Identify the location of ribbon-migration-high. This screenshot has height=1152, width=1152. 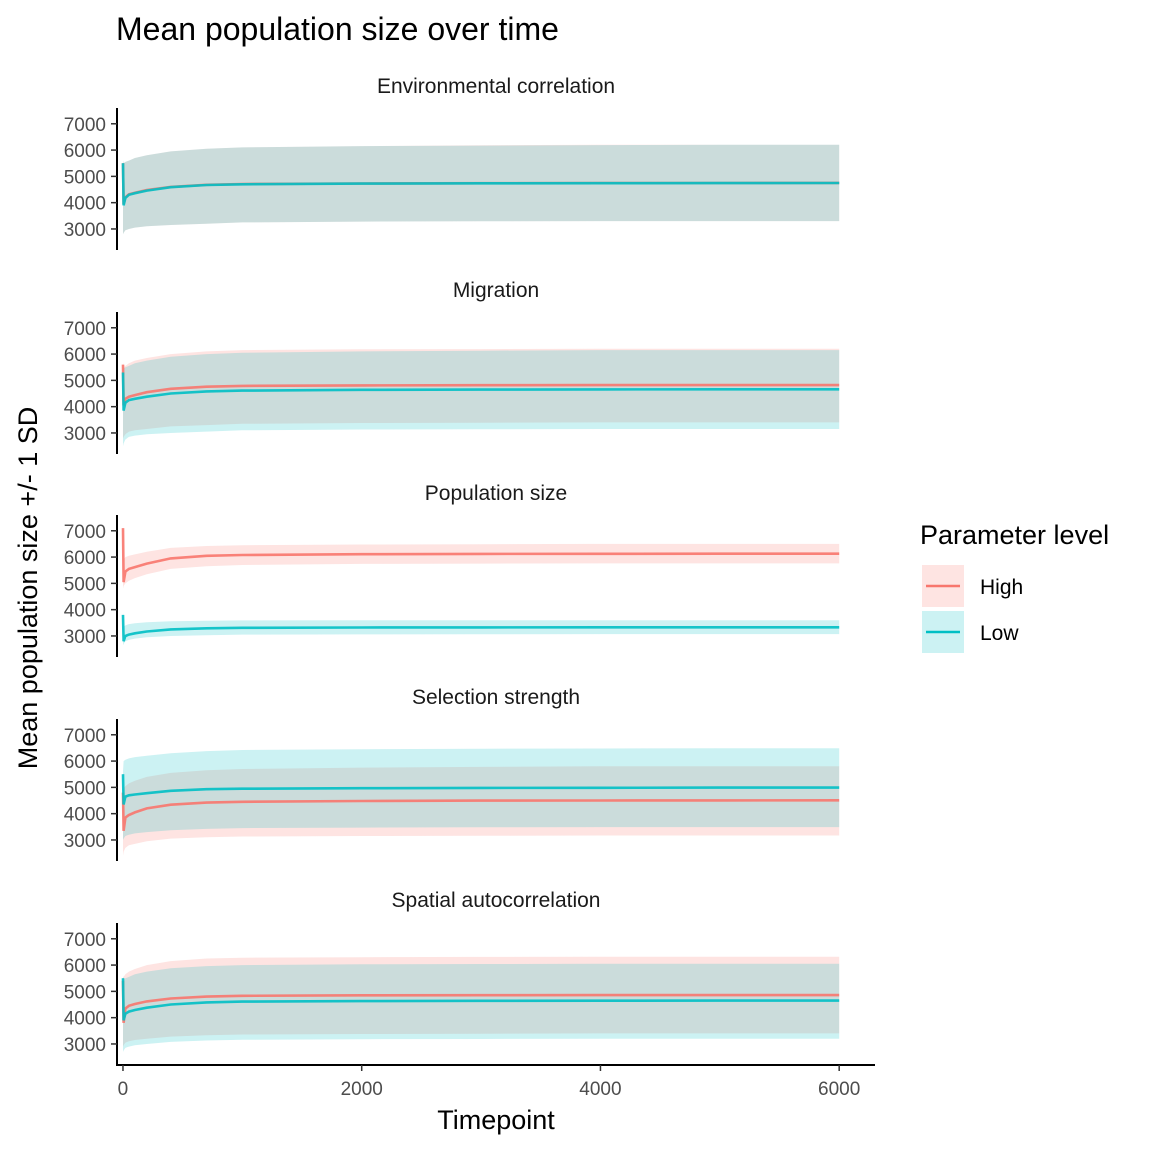
(481, 393).